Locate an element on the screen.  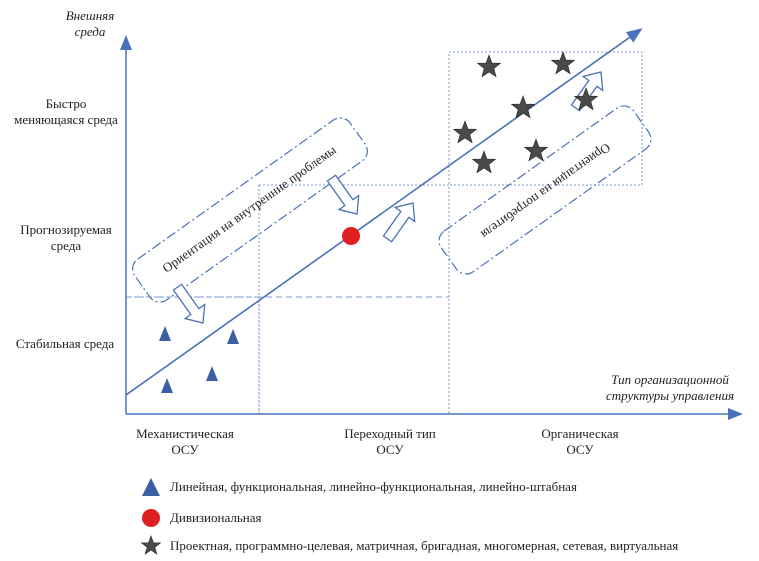
y-level-predictable-line2: среда is located at coordinates (66, 245).